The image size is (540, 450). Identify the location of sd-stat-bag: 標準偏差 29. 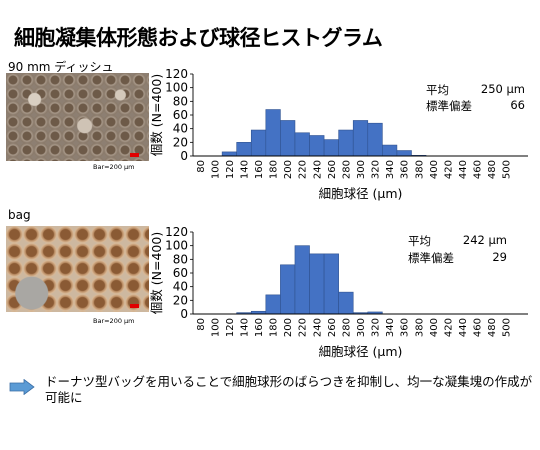
(457, 258).